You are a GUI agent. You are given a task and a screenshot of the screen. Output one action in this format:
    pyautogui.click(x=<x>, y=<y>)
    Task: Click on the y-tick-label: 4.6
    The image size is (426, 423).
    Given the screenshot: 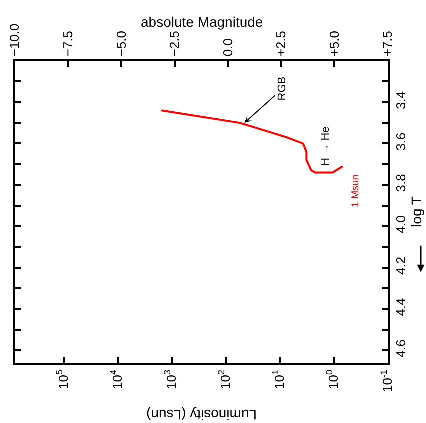 What is the action you would take?
    pyautogui.click(x=400, y=349)
    